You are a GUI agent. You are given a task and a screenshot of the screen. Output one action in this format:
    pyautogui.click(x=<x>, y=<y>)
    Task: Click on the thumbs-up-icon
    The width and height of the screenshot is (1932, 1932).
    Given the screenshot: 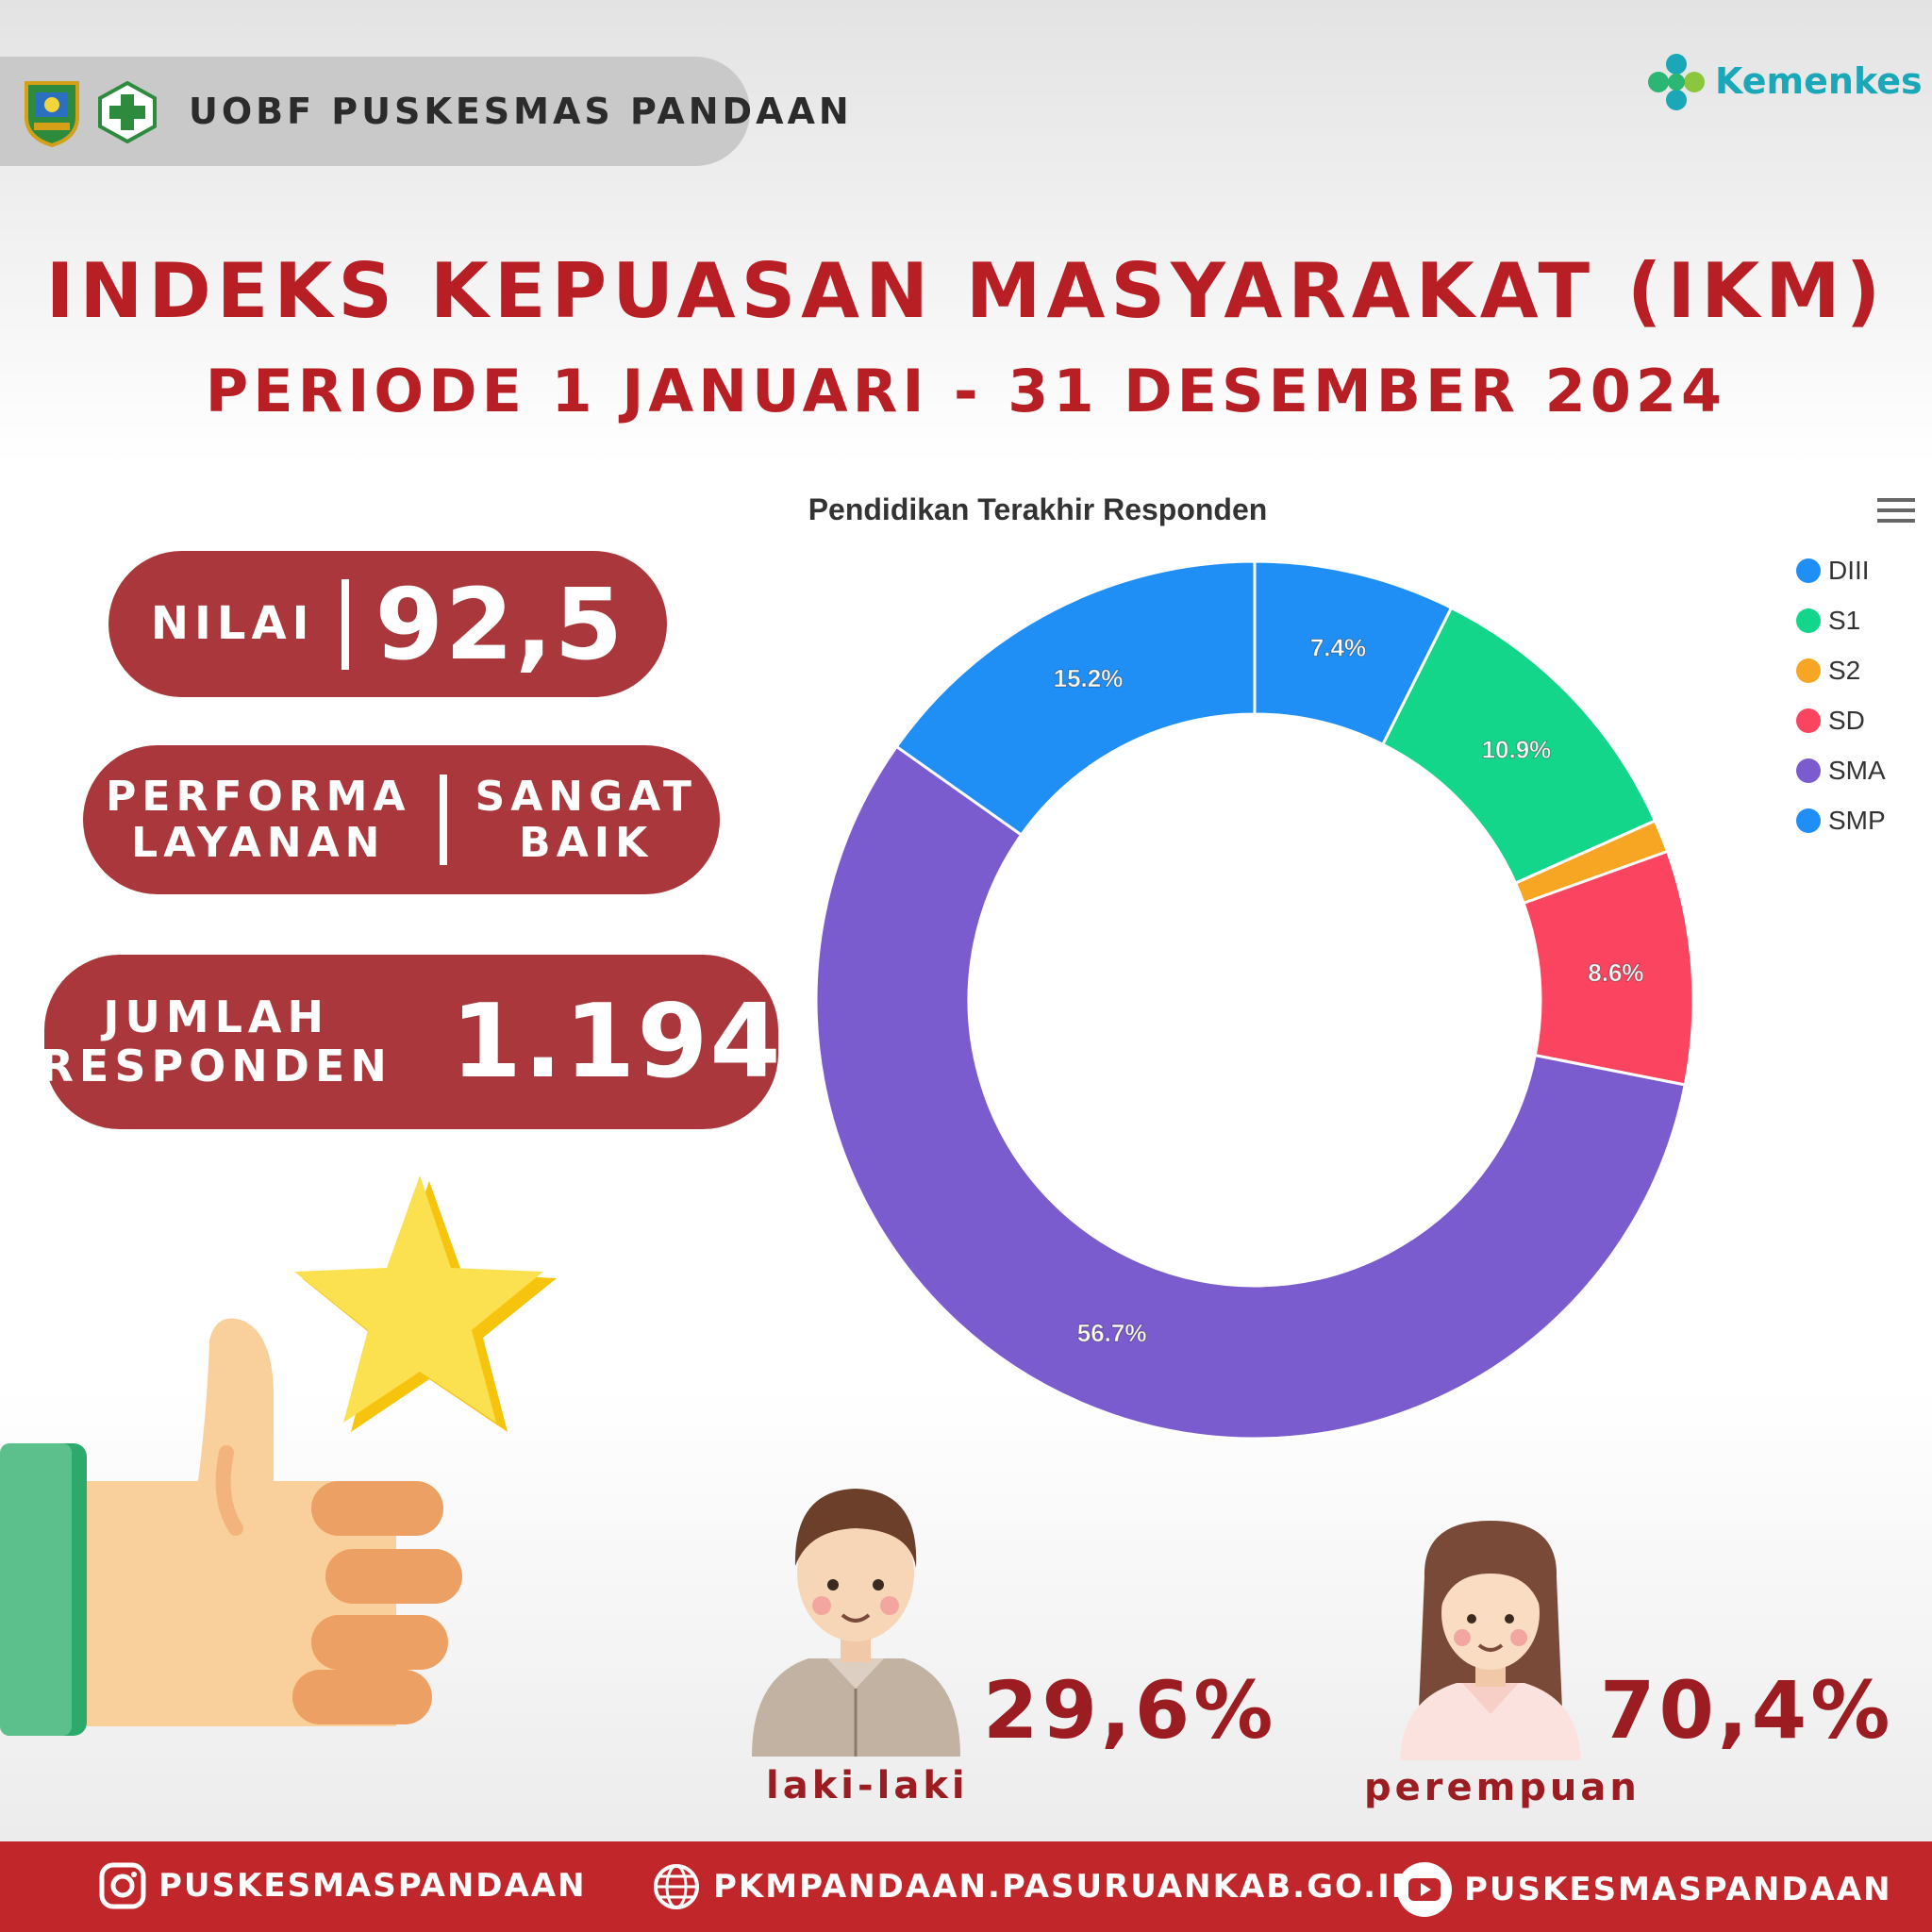 What is the action you would take?
    pyautogui.click(x=231, y=1527)
    